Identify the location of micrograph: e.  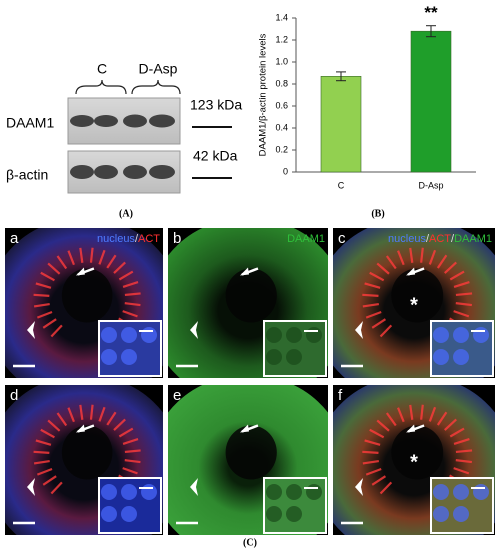
(248, 460).